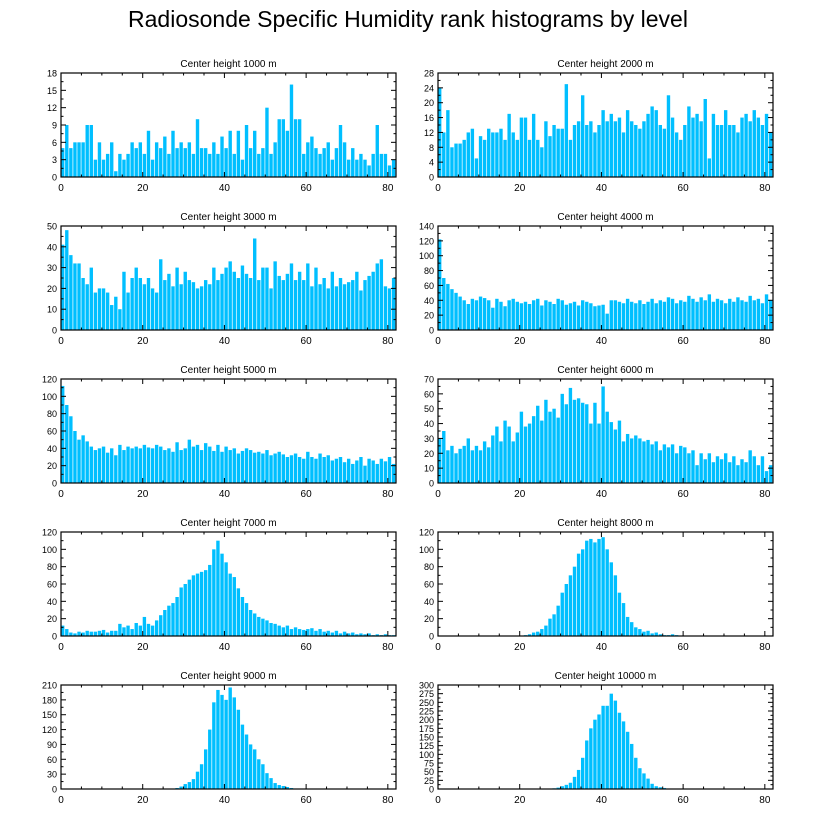 The image size is (816, 824). What do you see at coordinates (49, 686) in the screenshot?
I see `y-tick-label: 210` at bounding box center [49, 686].